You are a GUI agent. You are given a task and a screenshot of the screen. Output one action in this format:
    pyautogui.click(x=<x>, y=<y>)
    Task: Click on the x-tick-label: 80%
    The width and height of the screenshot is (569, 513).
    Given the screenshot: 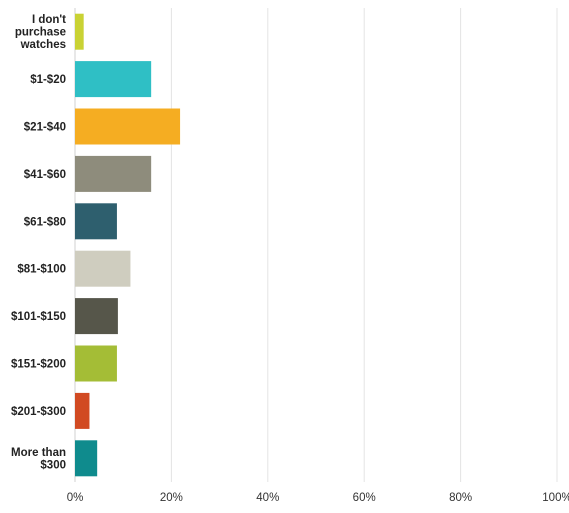 What is the action you would take?
    pyautogui.click(x=460, y=498)
    